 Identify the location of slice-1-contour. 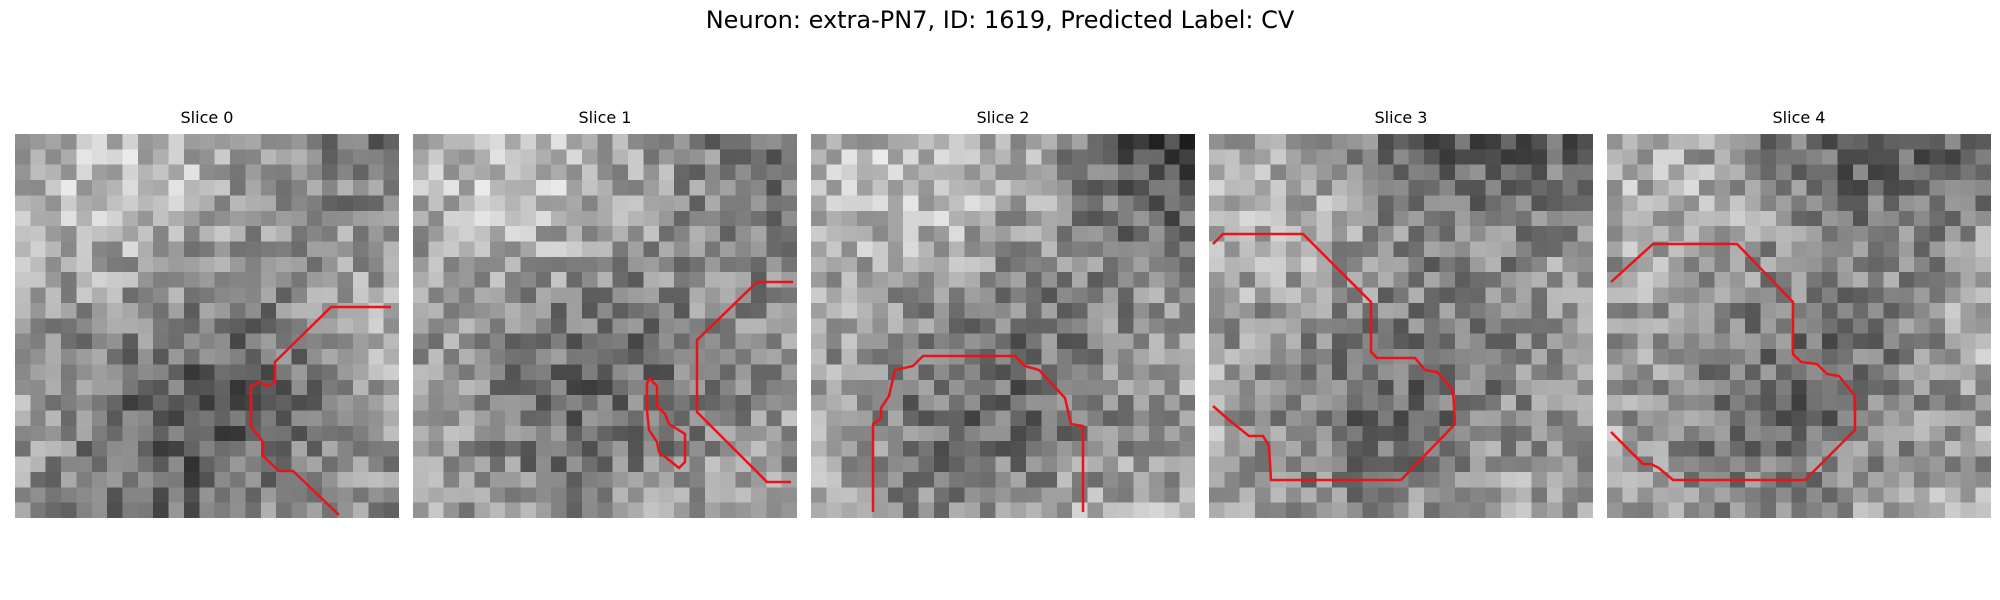
(719, 382).